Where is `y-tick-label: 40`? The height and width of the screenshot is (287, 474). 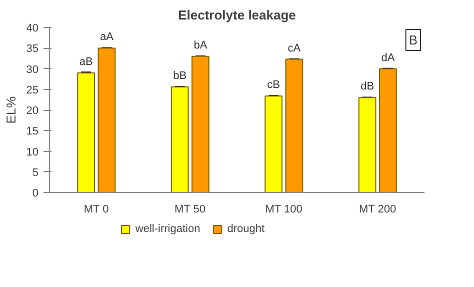
y-tick-label: 40 is located at coordinates (32, 28).